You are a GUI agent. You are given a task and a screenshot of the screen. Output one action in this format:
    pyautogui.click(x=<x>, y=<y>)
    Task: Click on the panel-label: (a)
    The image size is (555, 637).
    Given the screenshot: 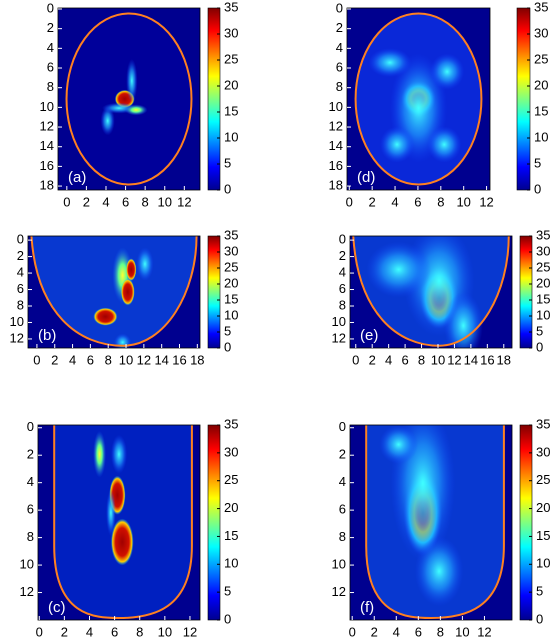 What is the action you would take?
    pyautogui.click(x=77, y=177)
    